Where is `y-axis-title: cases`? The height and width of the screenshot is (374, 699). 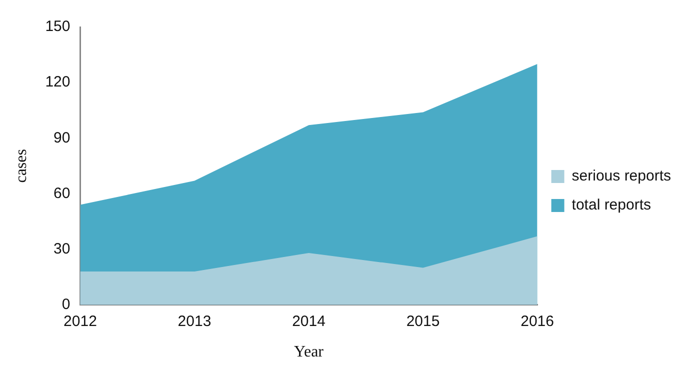
y-axis-title: cases is located at coordinates (21, 166).